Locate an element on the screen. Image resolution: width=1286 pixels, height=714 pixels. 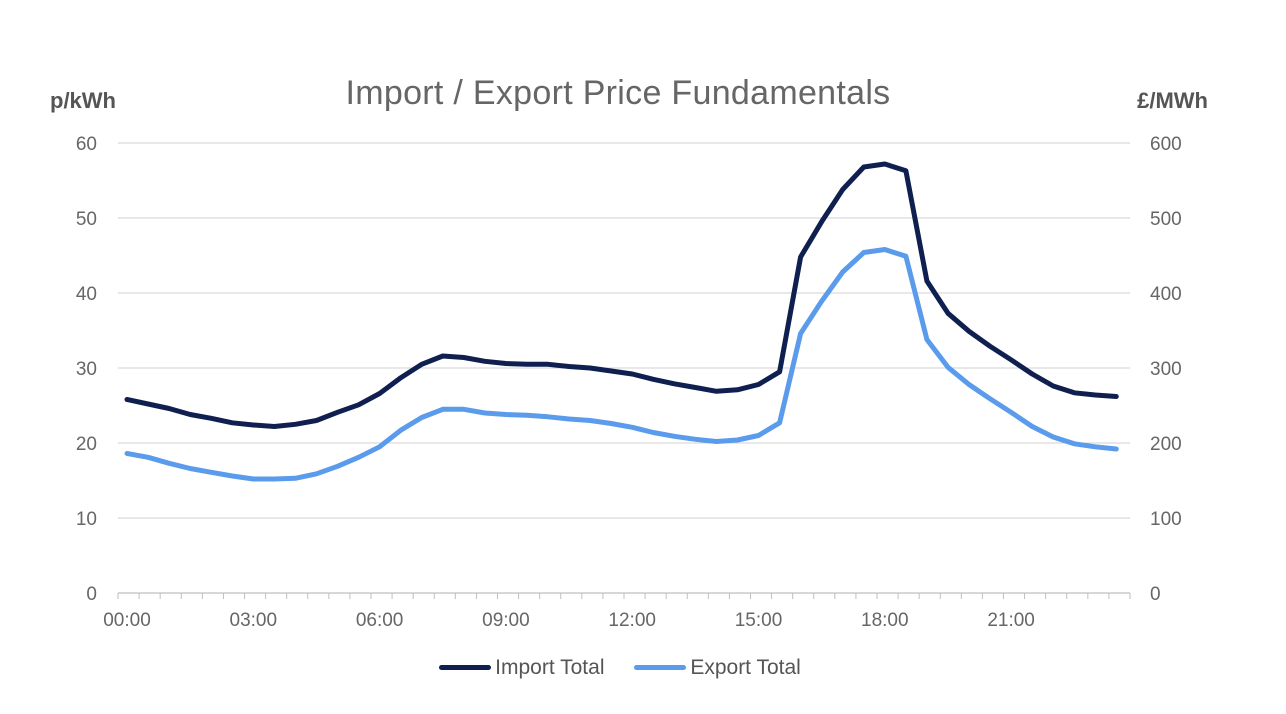
y-tick-label-right: 0 is located at coordinates (1155, 594).